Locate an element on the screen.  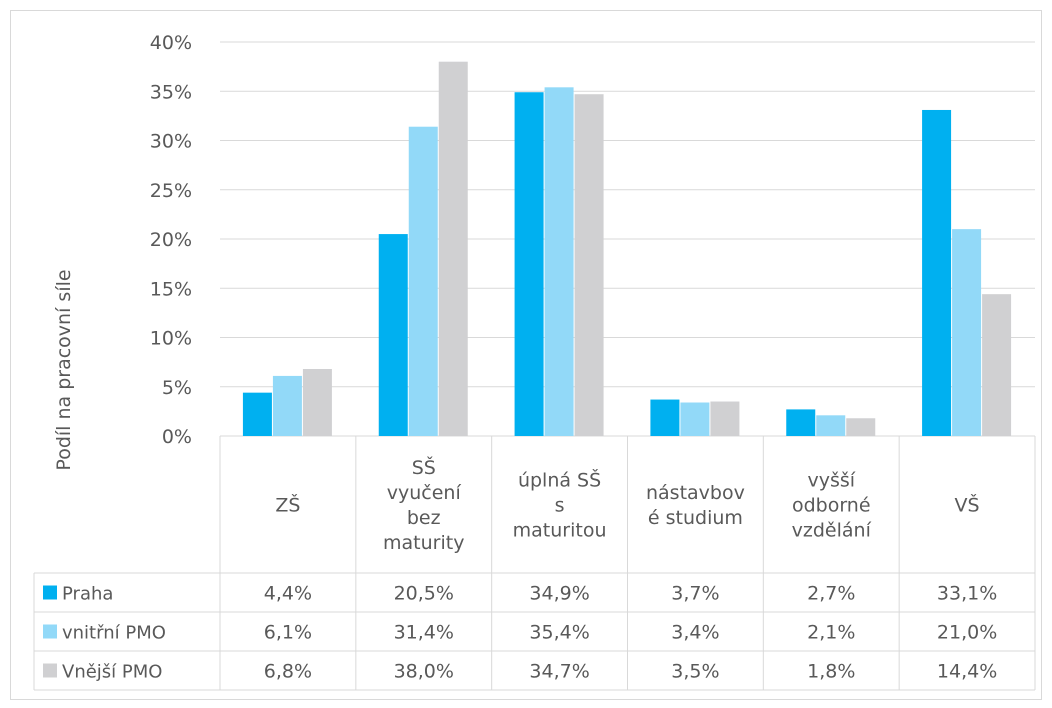
table-cell: 1,8% is located at coordinates (831, 672).